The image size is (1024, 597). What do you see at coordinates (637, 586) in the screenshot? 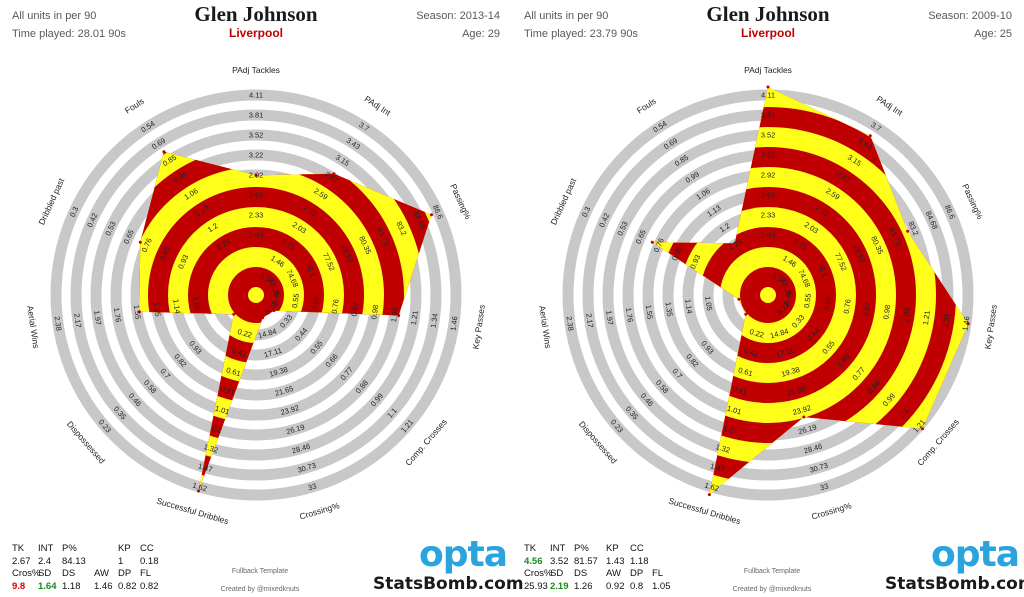
I see `stats-cell: 0.8` at bounding box center [637, 586].